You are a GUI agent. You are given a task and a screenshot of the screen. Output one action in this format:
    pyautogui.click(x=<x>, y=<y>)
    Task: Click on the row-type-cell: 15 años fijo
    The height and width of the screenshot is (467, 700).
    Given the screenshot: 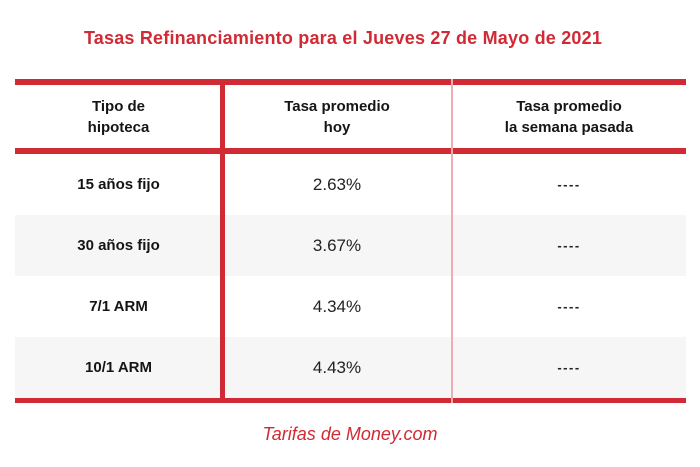 What is the action you would take?
    pyautogui.click(x=118, y=184)
    